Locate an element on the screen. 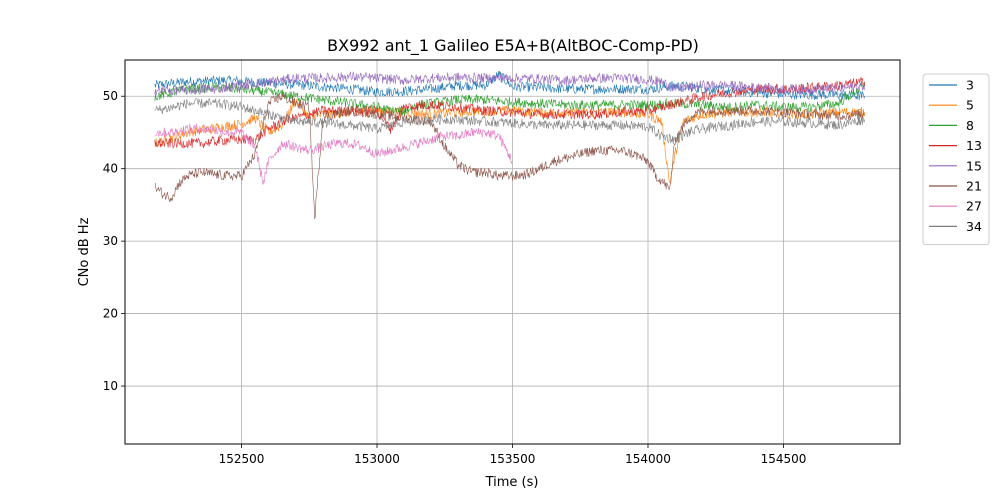 The image size is (1000, 500). y-tick-label: 50 is located at coordinates (110, 96).